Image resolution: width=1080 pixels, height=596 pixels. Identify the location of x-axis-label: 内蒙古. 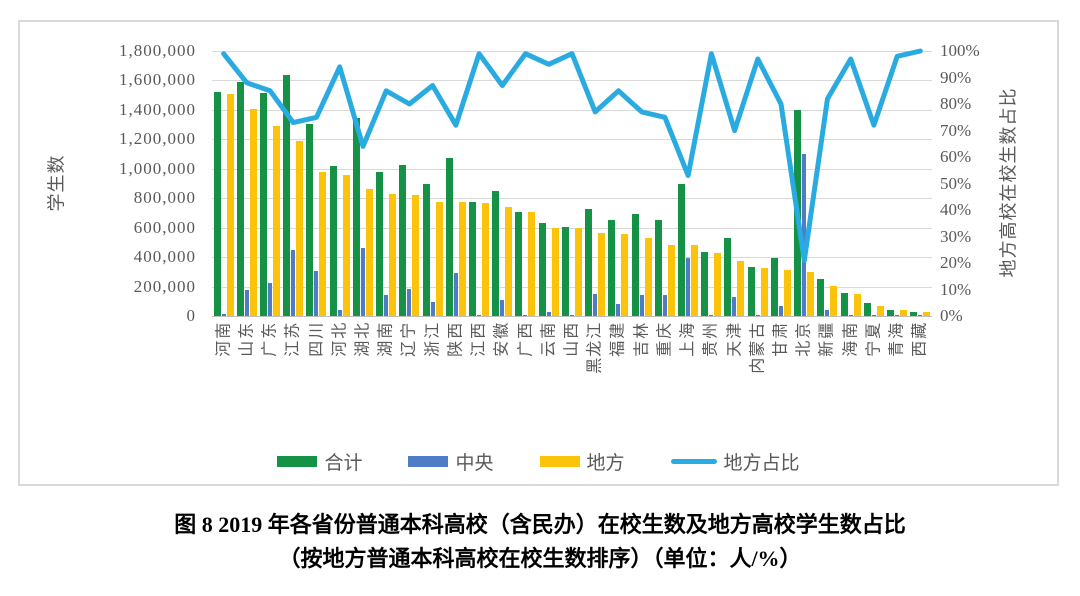
(758, 372).